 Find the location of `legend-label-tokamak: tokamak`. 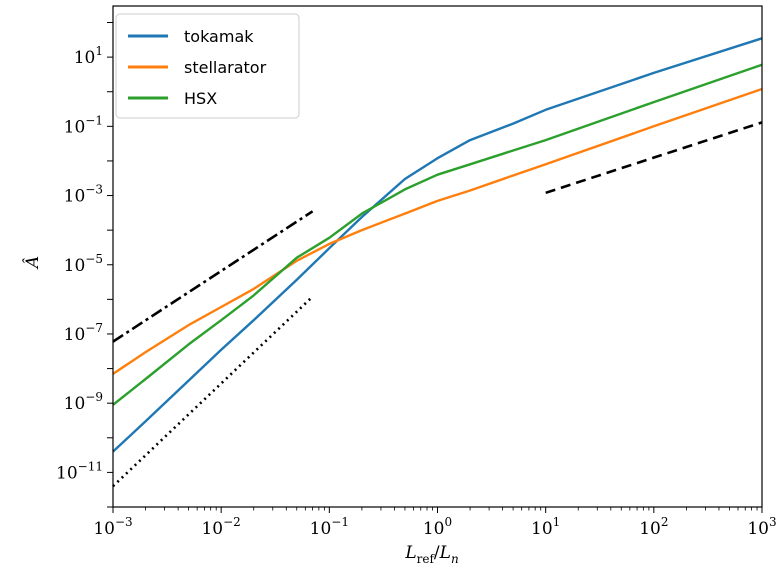

legend-label-tokamak: tokamak is located at coordinates (219, 36).